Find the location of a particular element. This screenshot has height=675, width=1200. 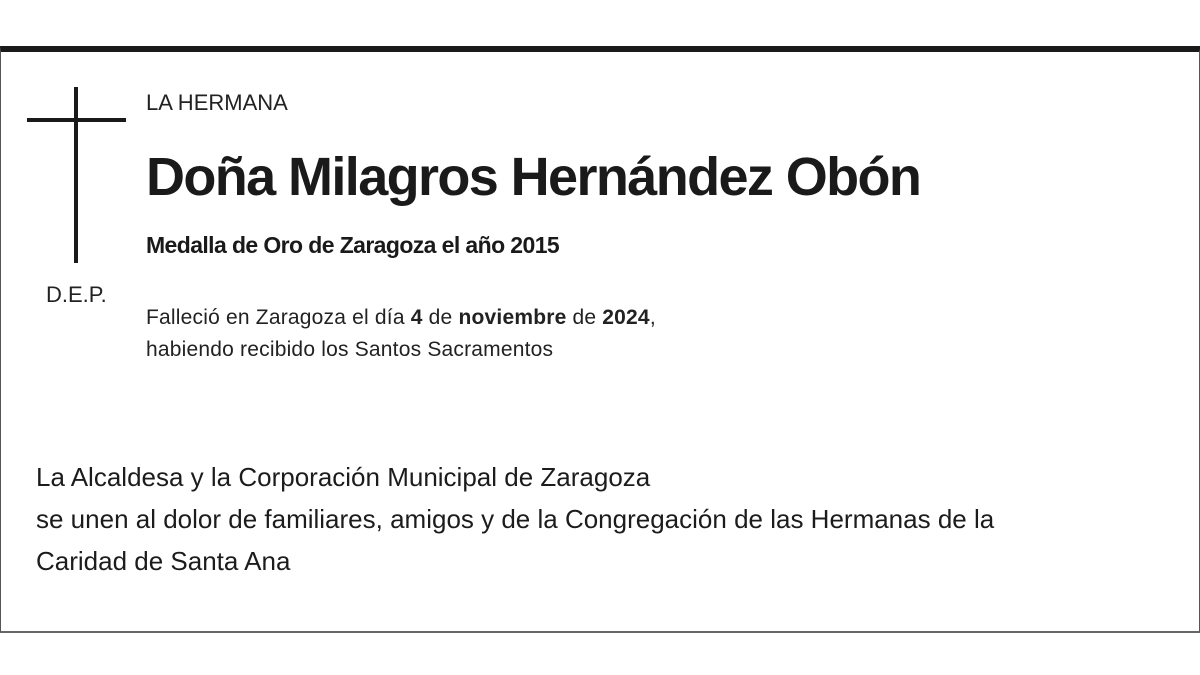

cross-horizontal is located at coordinates (76, 120).